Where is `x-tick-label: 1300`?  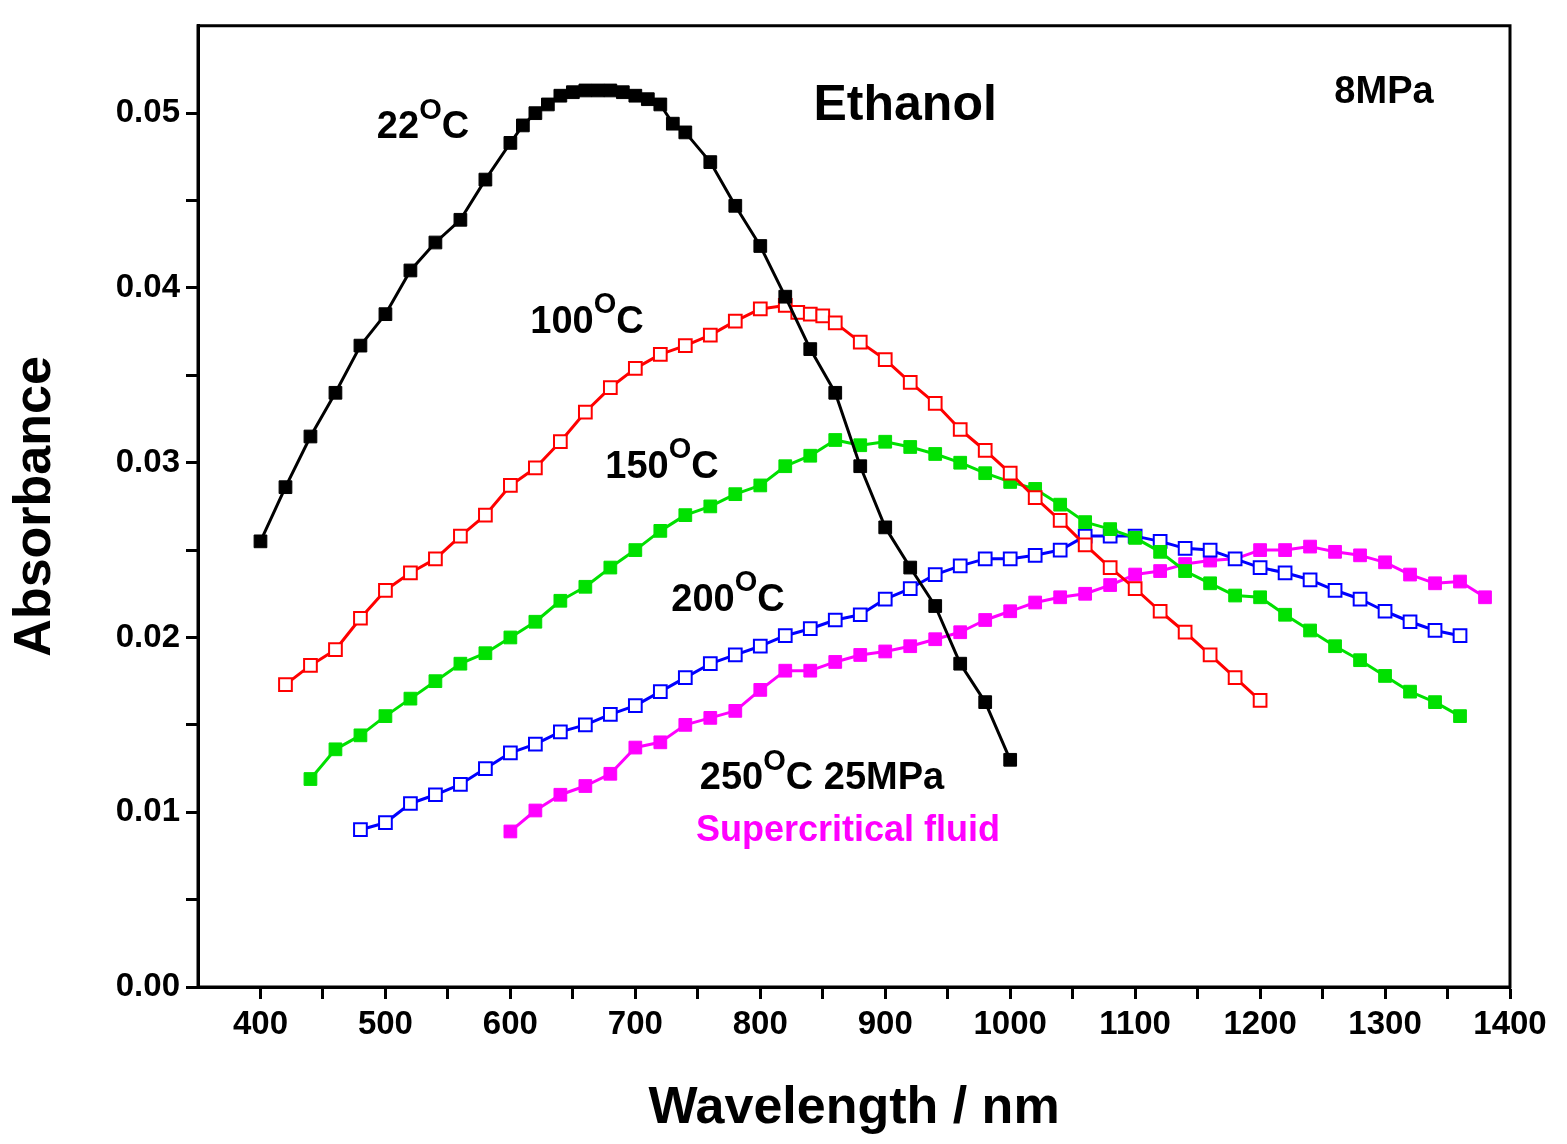
x-tick-label: 1300 is located at coordinates (1385, 1022).